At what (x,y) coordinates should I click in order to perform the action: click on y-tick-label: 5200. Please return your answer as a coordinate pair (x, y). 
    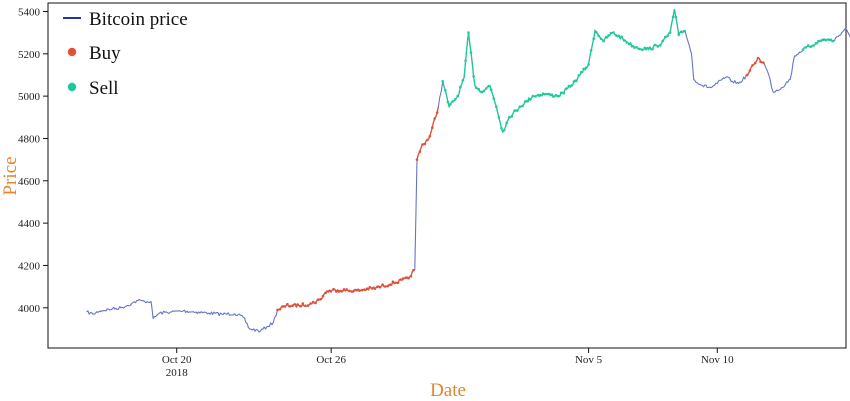
    Looking at the image, I should click on (29, 55).